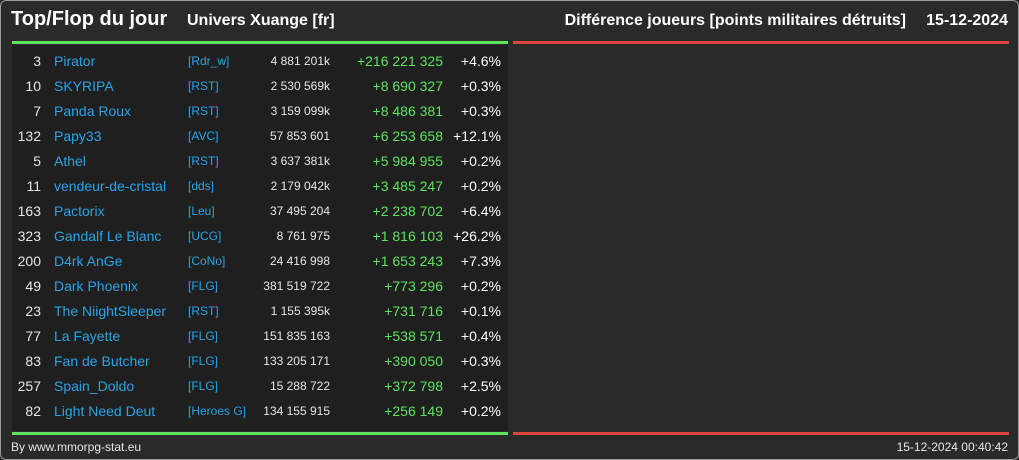  I want to click on page-title: Top/Flop du jour, so click(89, 19).